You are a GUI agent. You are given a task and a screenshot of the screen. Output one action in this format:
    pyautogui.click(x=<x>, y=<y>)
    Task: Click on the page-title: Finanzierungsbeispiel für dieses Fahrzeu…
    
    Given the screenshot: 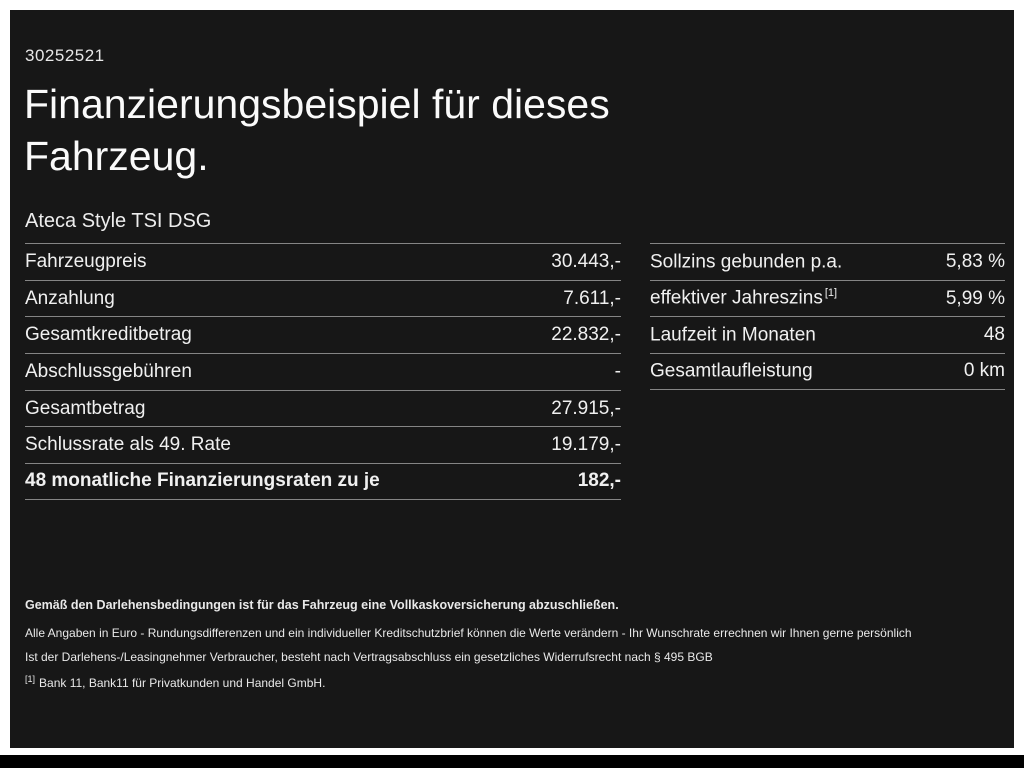 What is the action you would take?
    pyautogui.click(x=317, y=130)
    